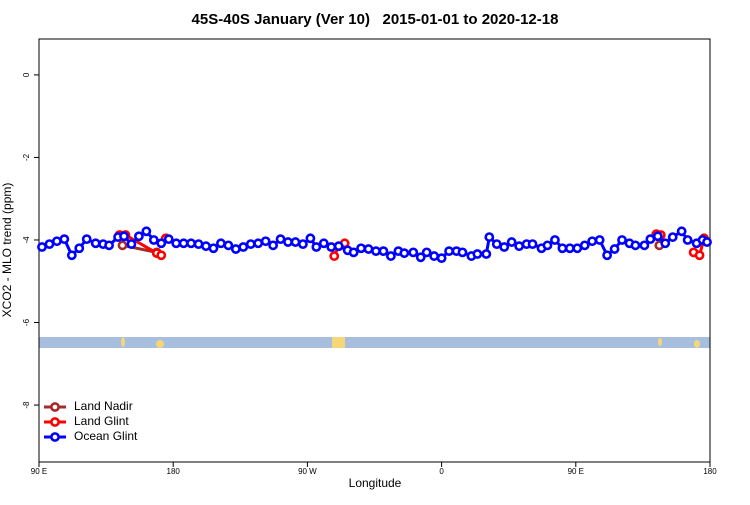 The height and width of the screenshot is (505, 750). Describe the element at coordinates (26, 157) in the screenshot. I see `y-tick-label: -2` at that location.